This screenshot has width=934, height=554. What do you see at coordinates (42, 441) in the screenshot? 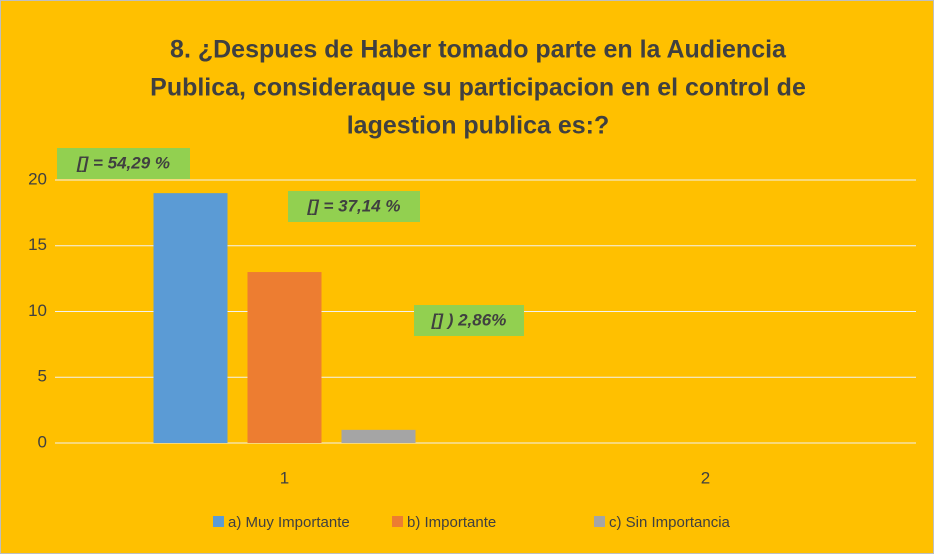
I see `y-tick-label: 0` at bounding box center [42, 441].